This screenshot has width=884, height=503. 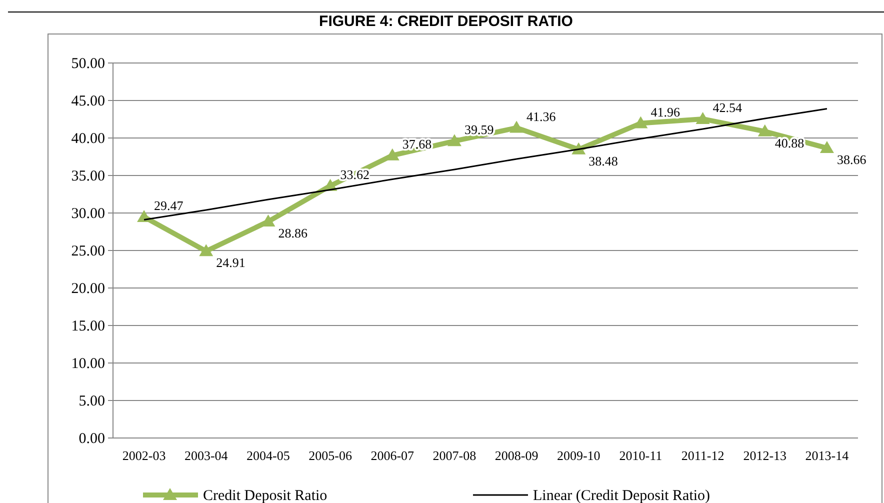 What do you see at coordinates (265, 495) in the screenshot?
I see `legend-label: Credit Deposit Ratio` at bounding box center [265, 495].